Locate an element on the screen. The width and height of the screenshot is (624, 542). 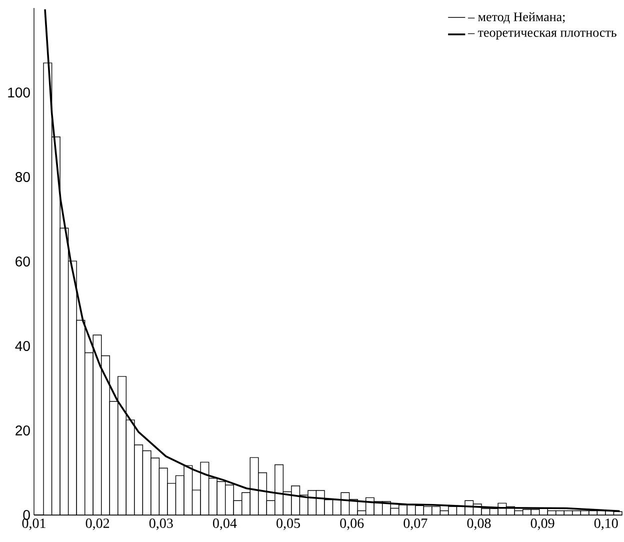
x-tick-label: 0,02 is located at coordinates (98, 524).